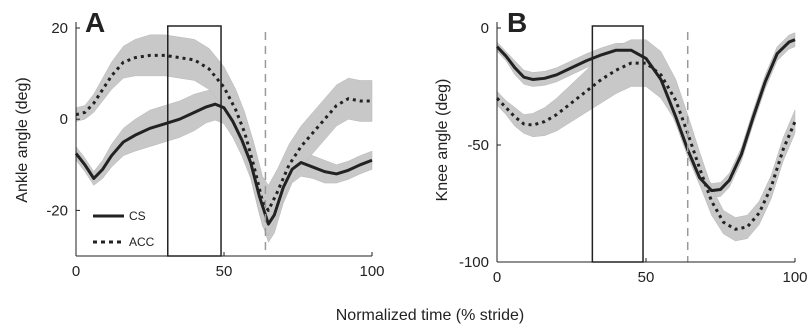  What do you see at coordinates (76, 271) in the screenshot?
I see `panel-a-x-tick-label: 0` at bounding box center [76, 271].